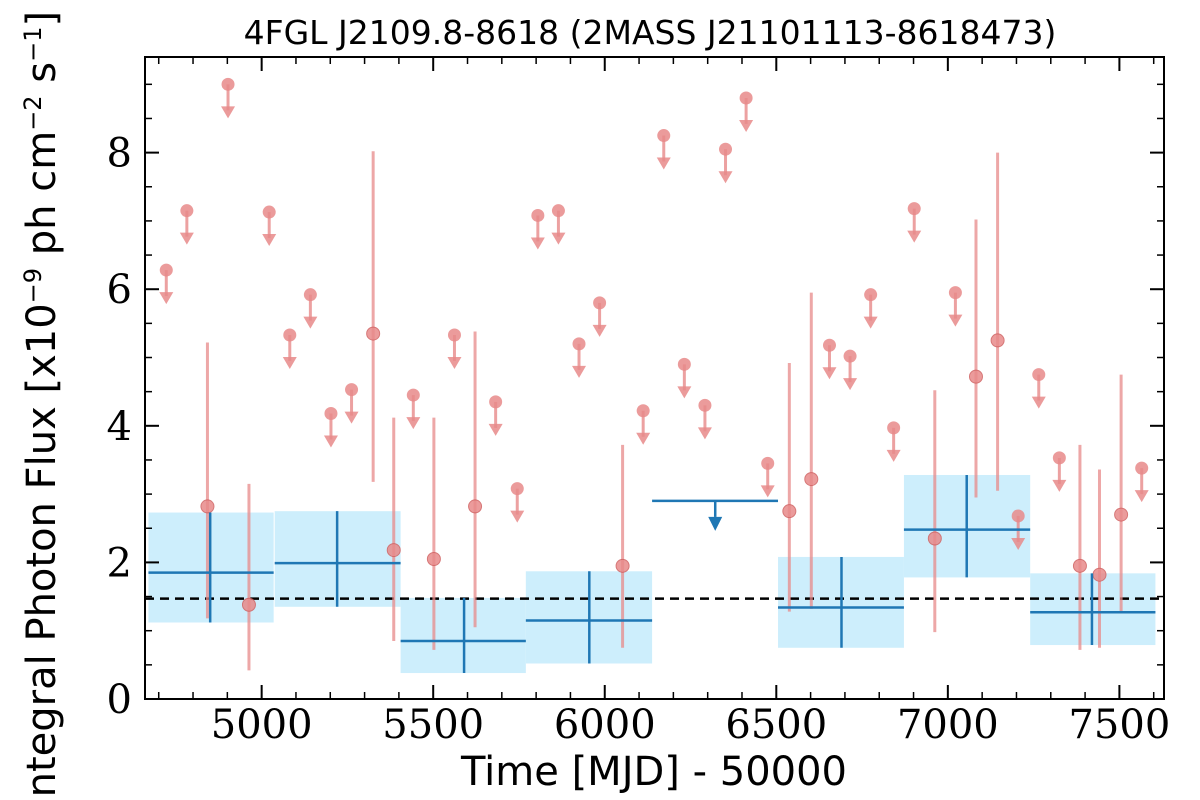  What do you see at coordinates (948, 725) in the screenshot?
I see `x-tick-label: 7000` at bounding box center [948, 725].